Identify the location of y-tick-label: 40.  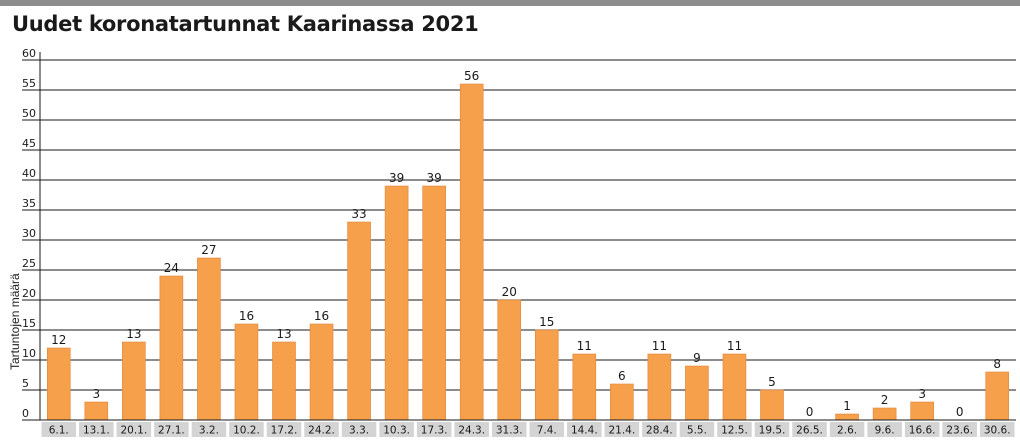
(29, 173).